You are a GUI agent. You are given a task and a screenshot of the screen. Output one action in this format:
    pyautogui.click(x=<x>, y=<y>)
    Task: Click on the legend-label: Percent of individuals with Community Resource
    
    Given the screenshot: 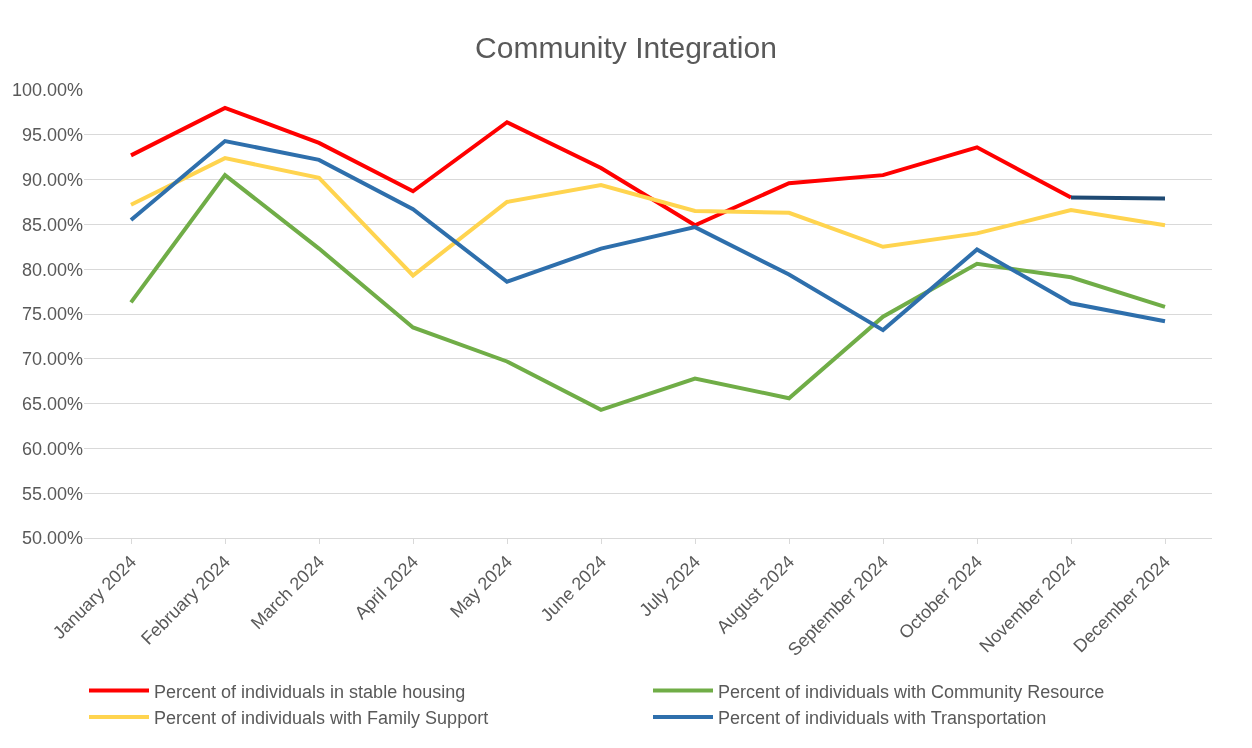 What is the action you would take?
    pyautogui.click(x=911, y=691)
    